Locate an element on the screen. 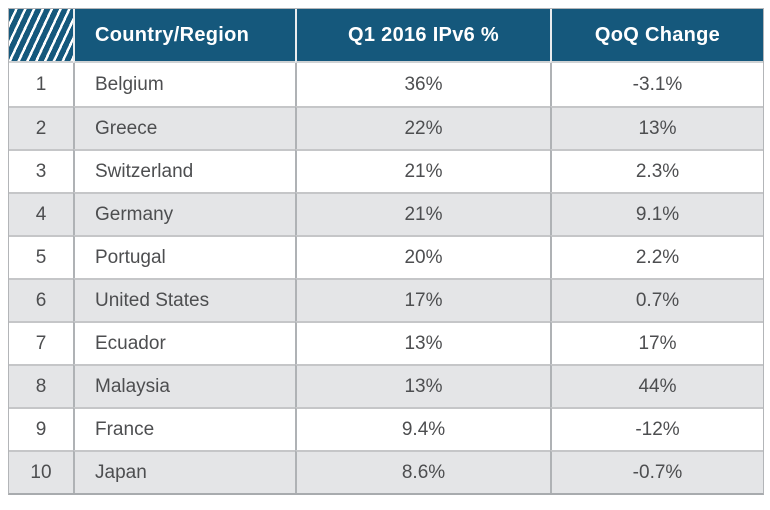 This screenshot has height=510, width=770. corner-hatch-cell is located at coordinates (41, 36).